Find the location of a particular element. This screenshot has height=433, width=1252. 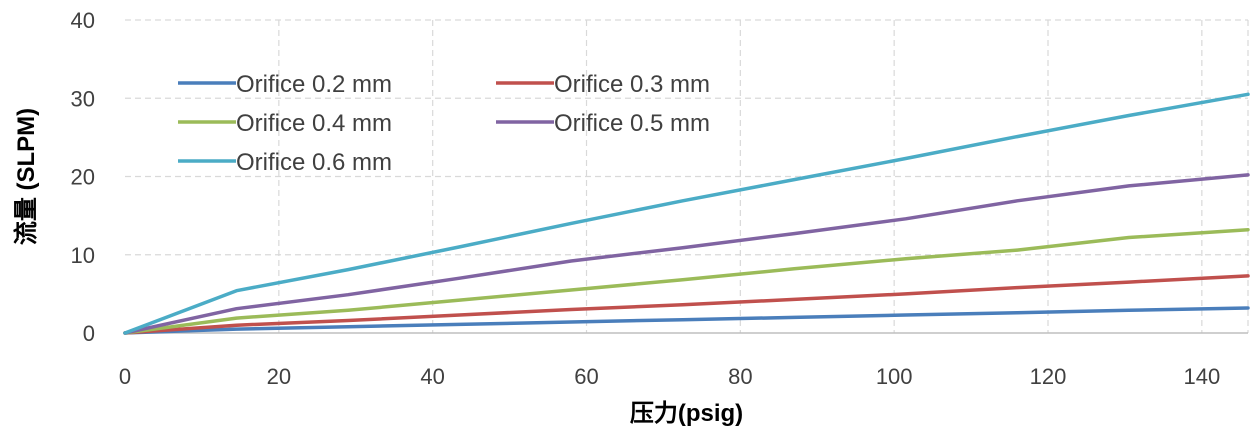

legend-entry-label: Orifice 0.4 mm is located at coordinates (314, 123).